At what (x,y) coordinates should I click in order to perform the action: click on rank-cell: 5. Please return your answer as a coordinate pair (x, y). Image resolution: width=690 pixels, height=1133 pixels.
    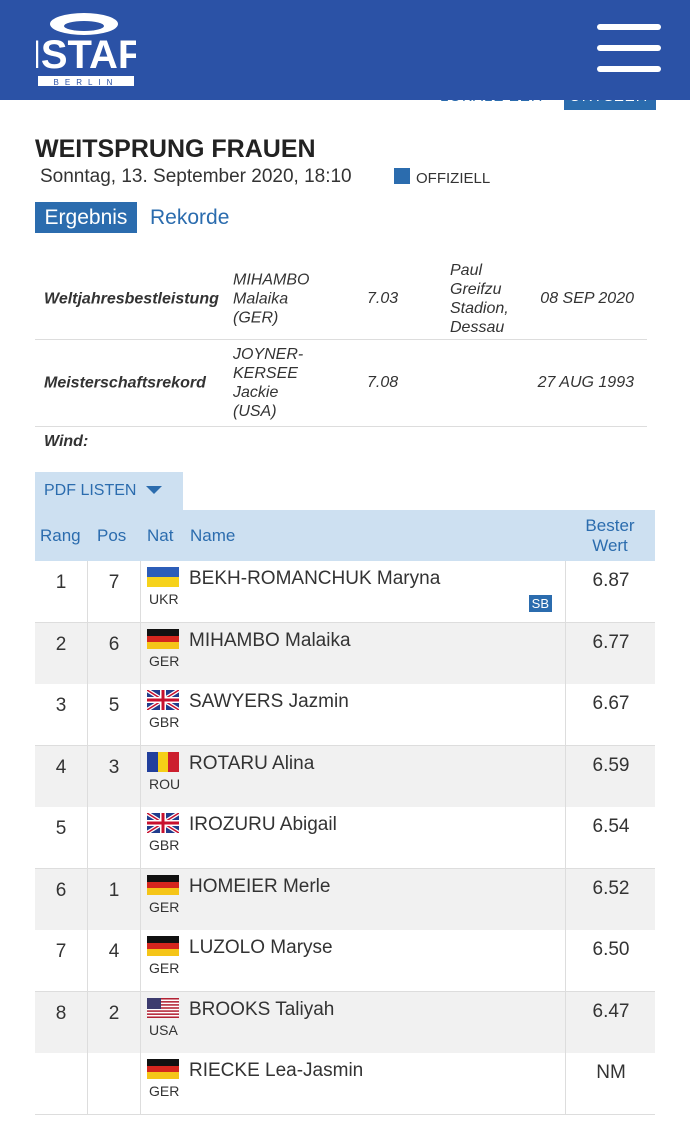
    Looking at the image, I should click on (61, 837).